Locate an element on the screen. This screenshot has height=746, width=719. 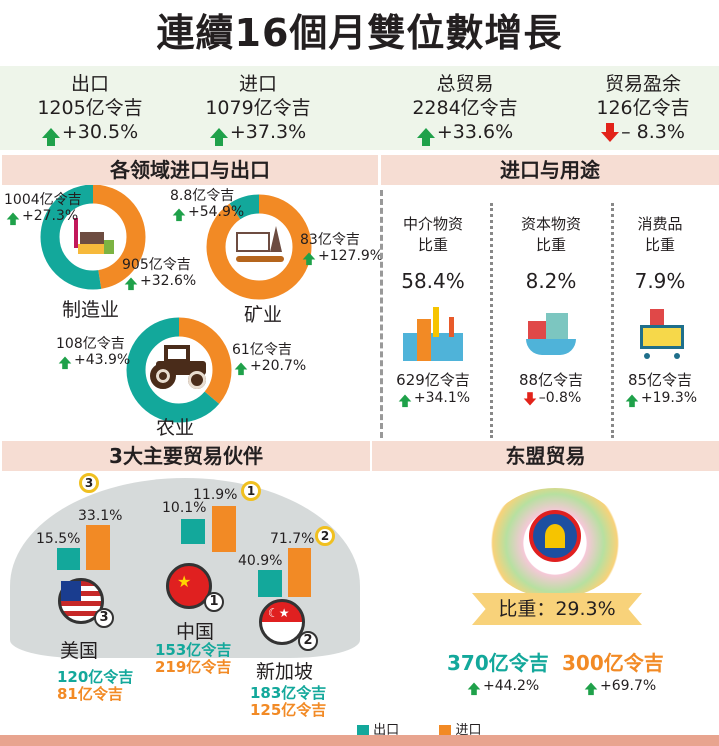
sectors-heading: 各领域进口与出口 is located at coordinates (190, 170).